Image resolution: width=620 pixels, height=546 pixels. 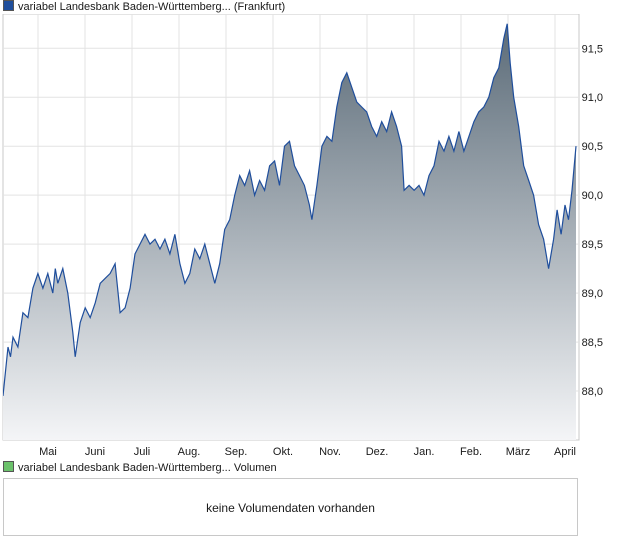 What do you see at coordinates (592, 147) in the screenshot?
I see `y-tick-label: 90,5` at bounding box center [592, 147].